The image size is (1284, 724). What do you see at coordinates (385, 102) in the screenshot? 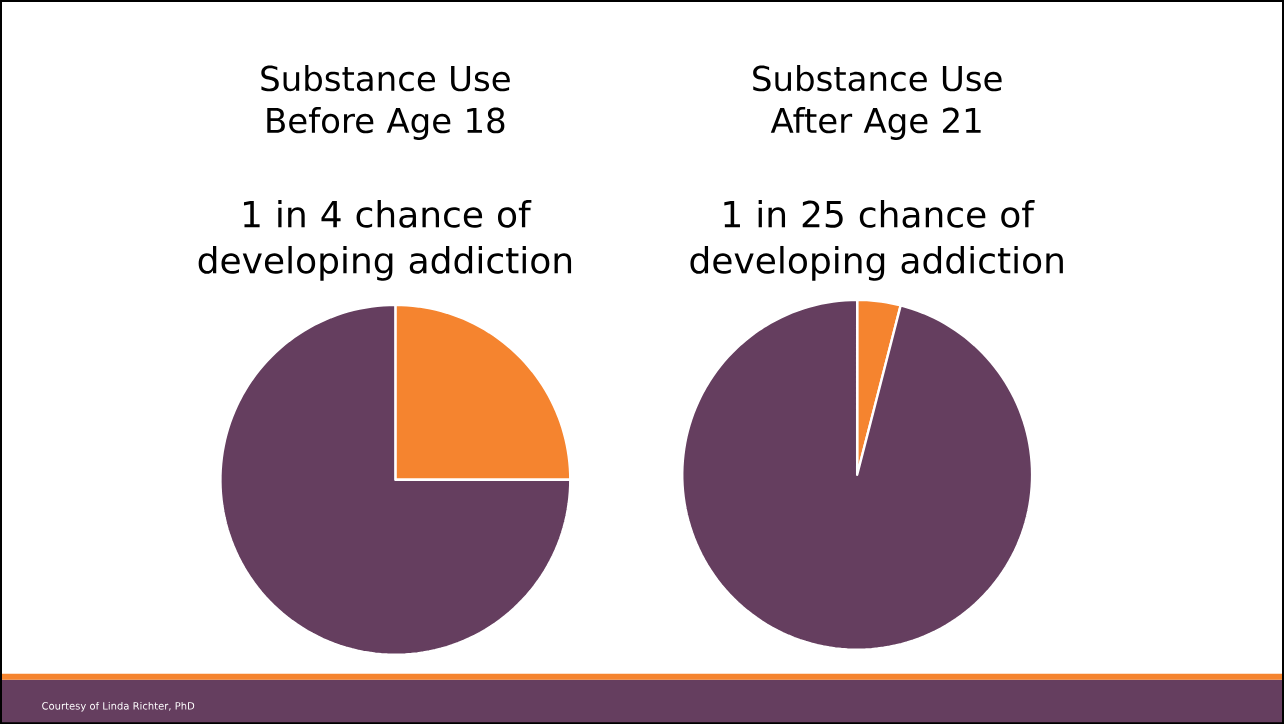
I see `chart-title: Substance Use Before Age 18` at bounding box center [385, 102].